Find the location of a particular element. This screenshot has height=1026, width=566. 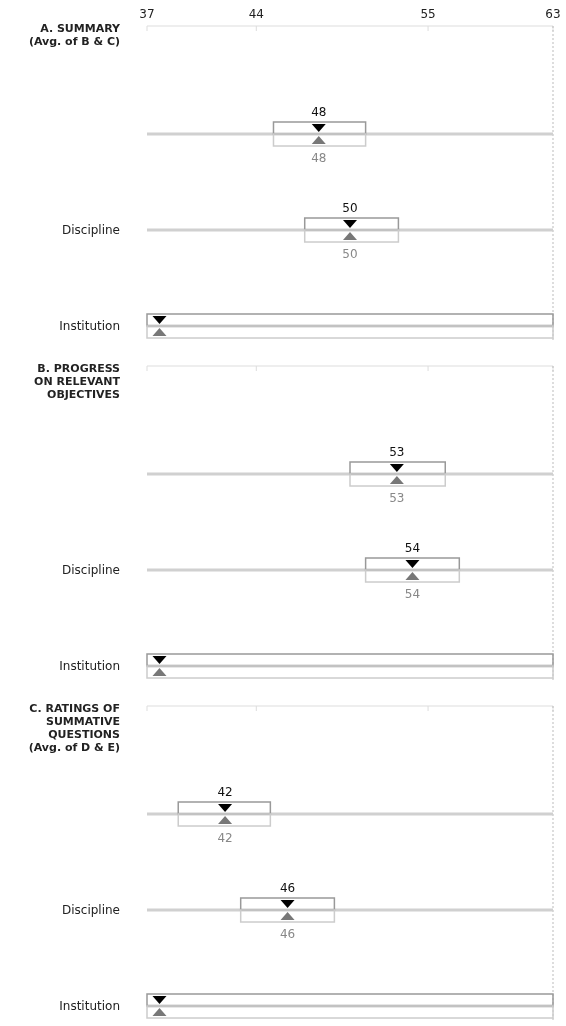

x-tick-label: 37 is located at coordinates (147, 14).